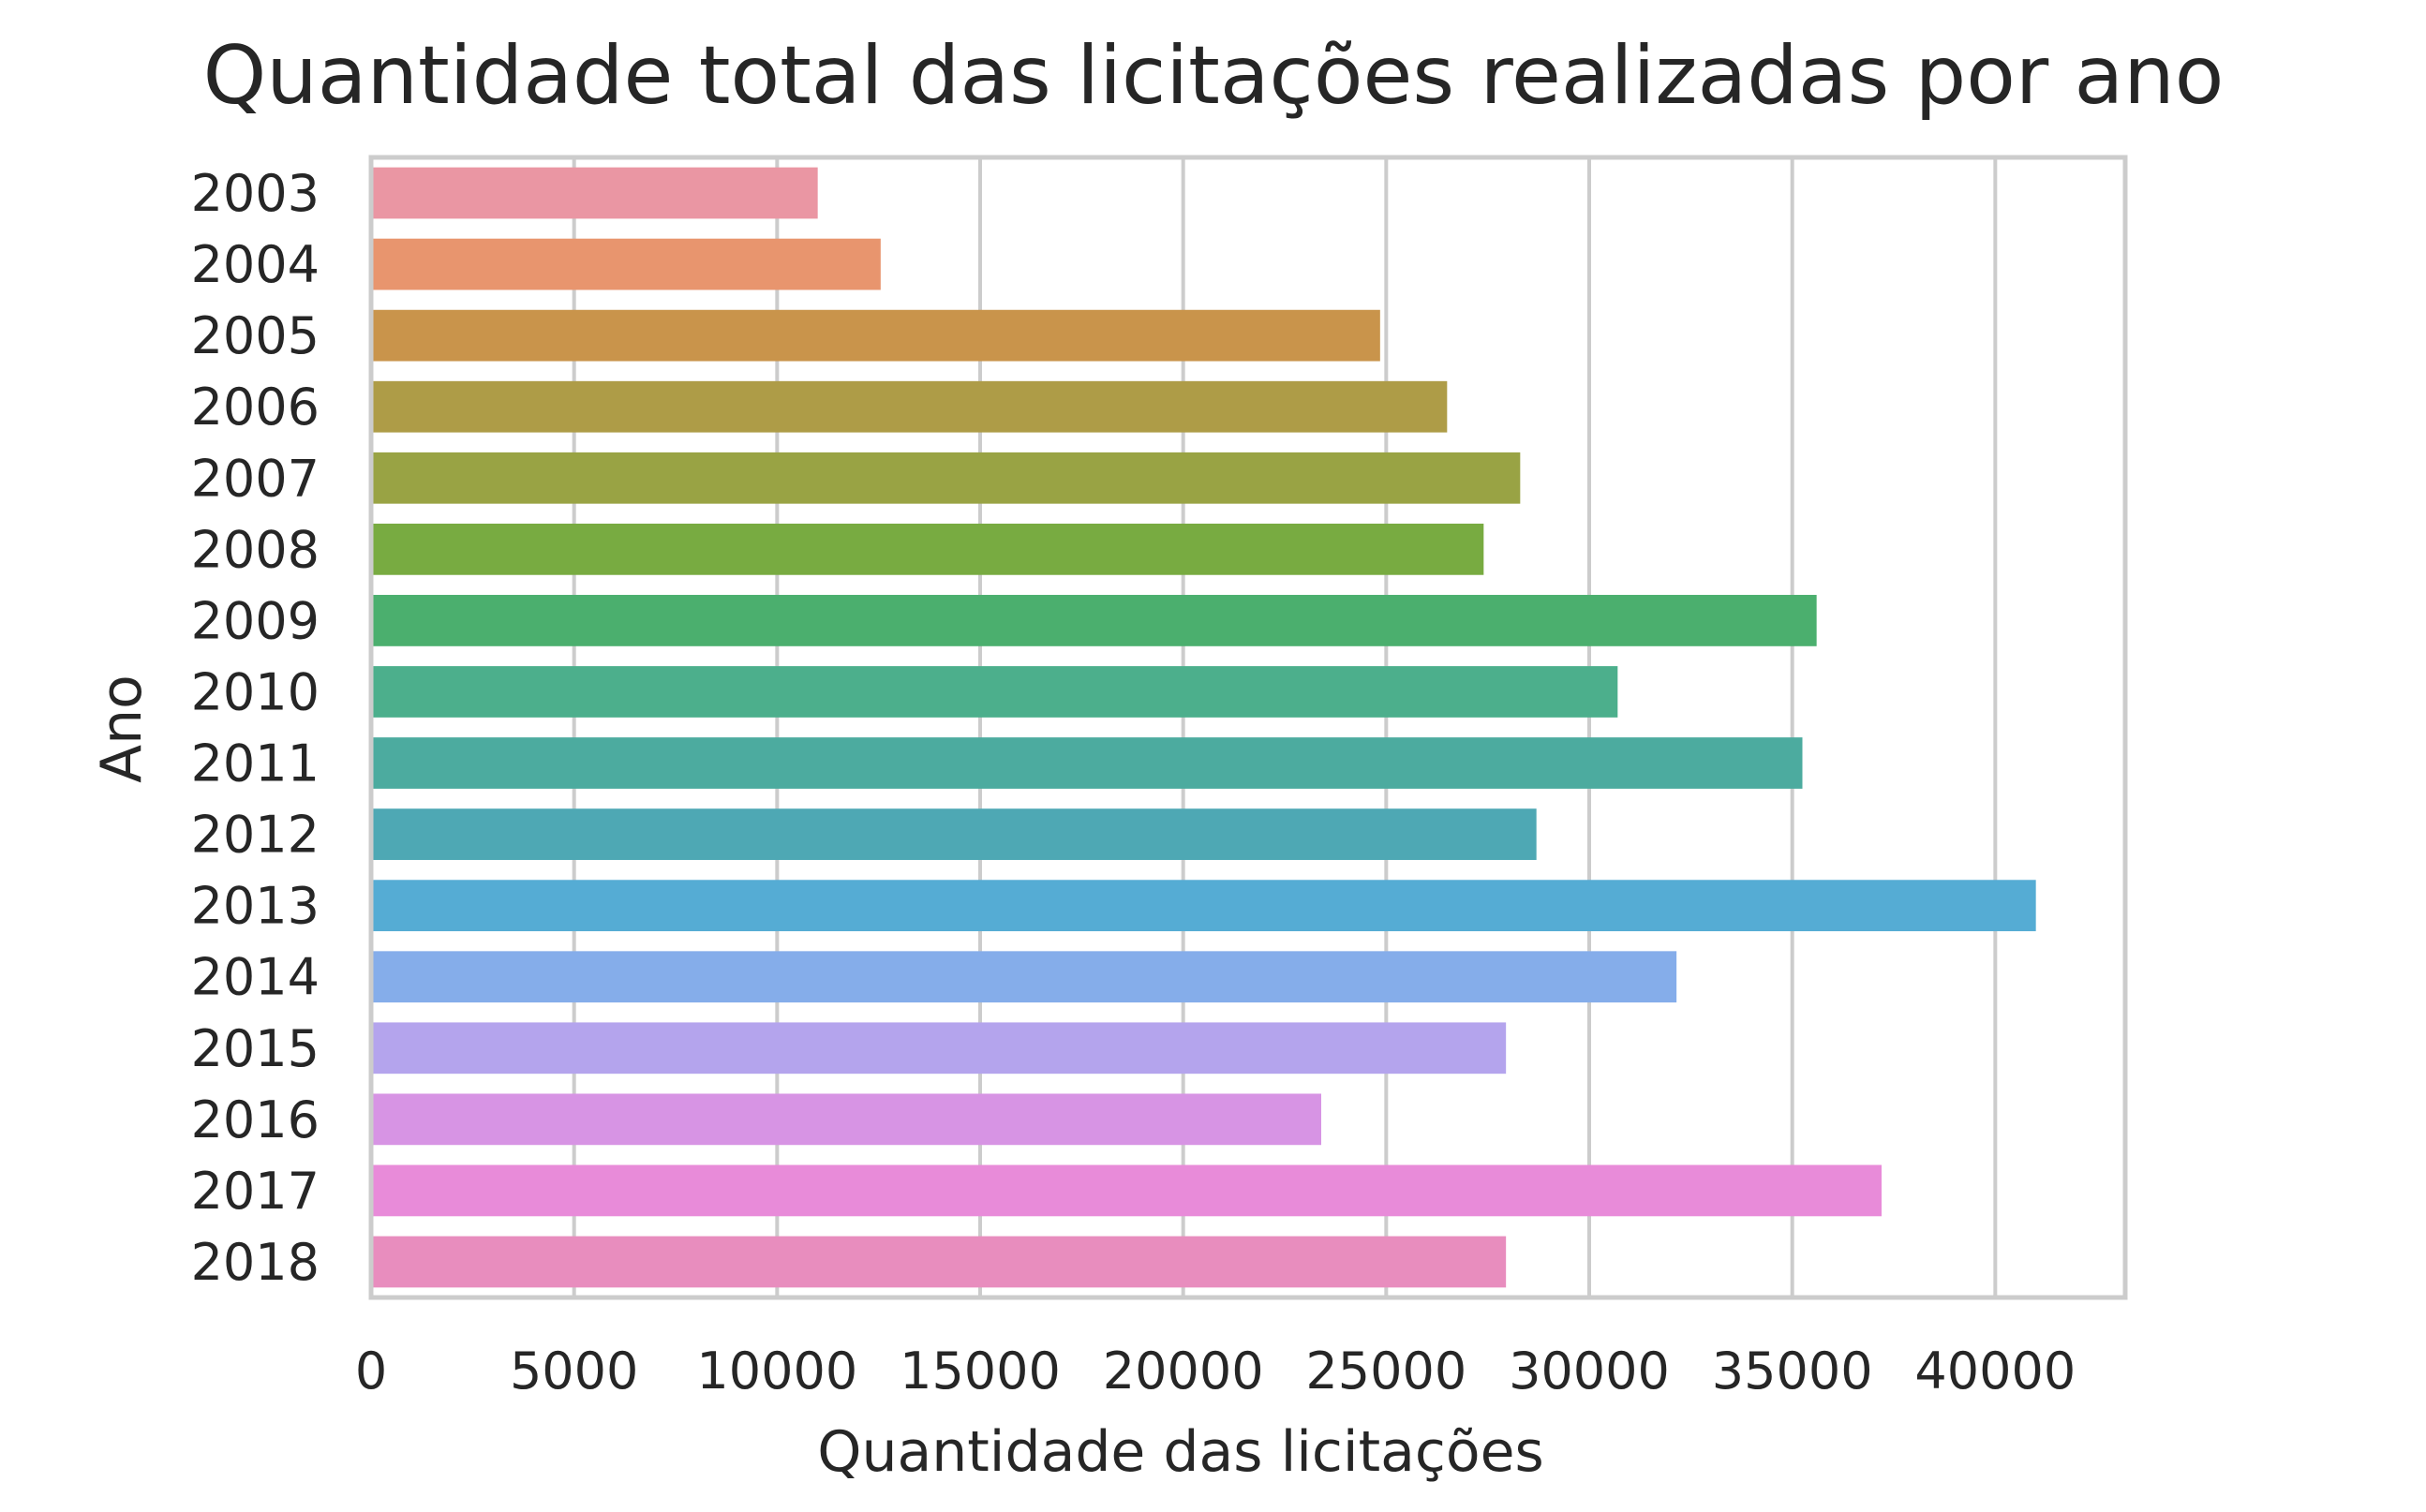 Image resolution: width=2426 pixels, height=1512 pixels. I want to click on y-tick-label: 2014, so click(255, 977).